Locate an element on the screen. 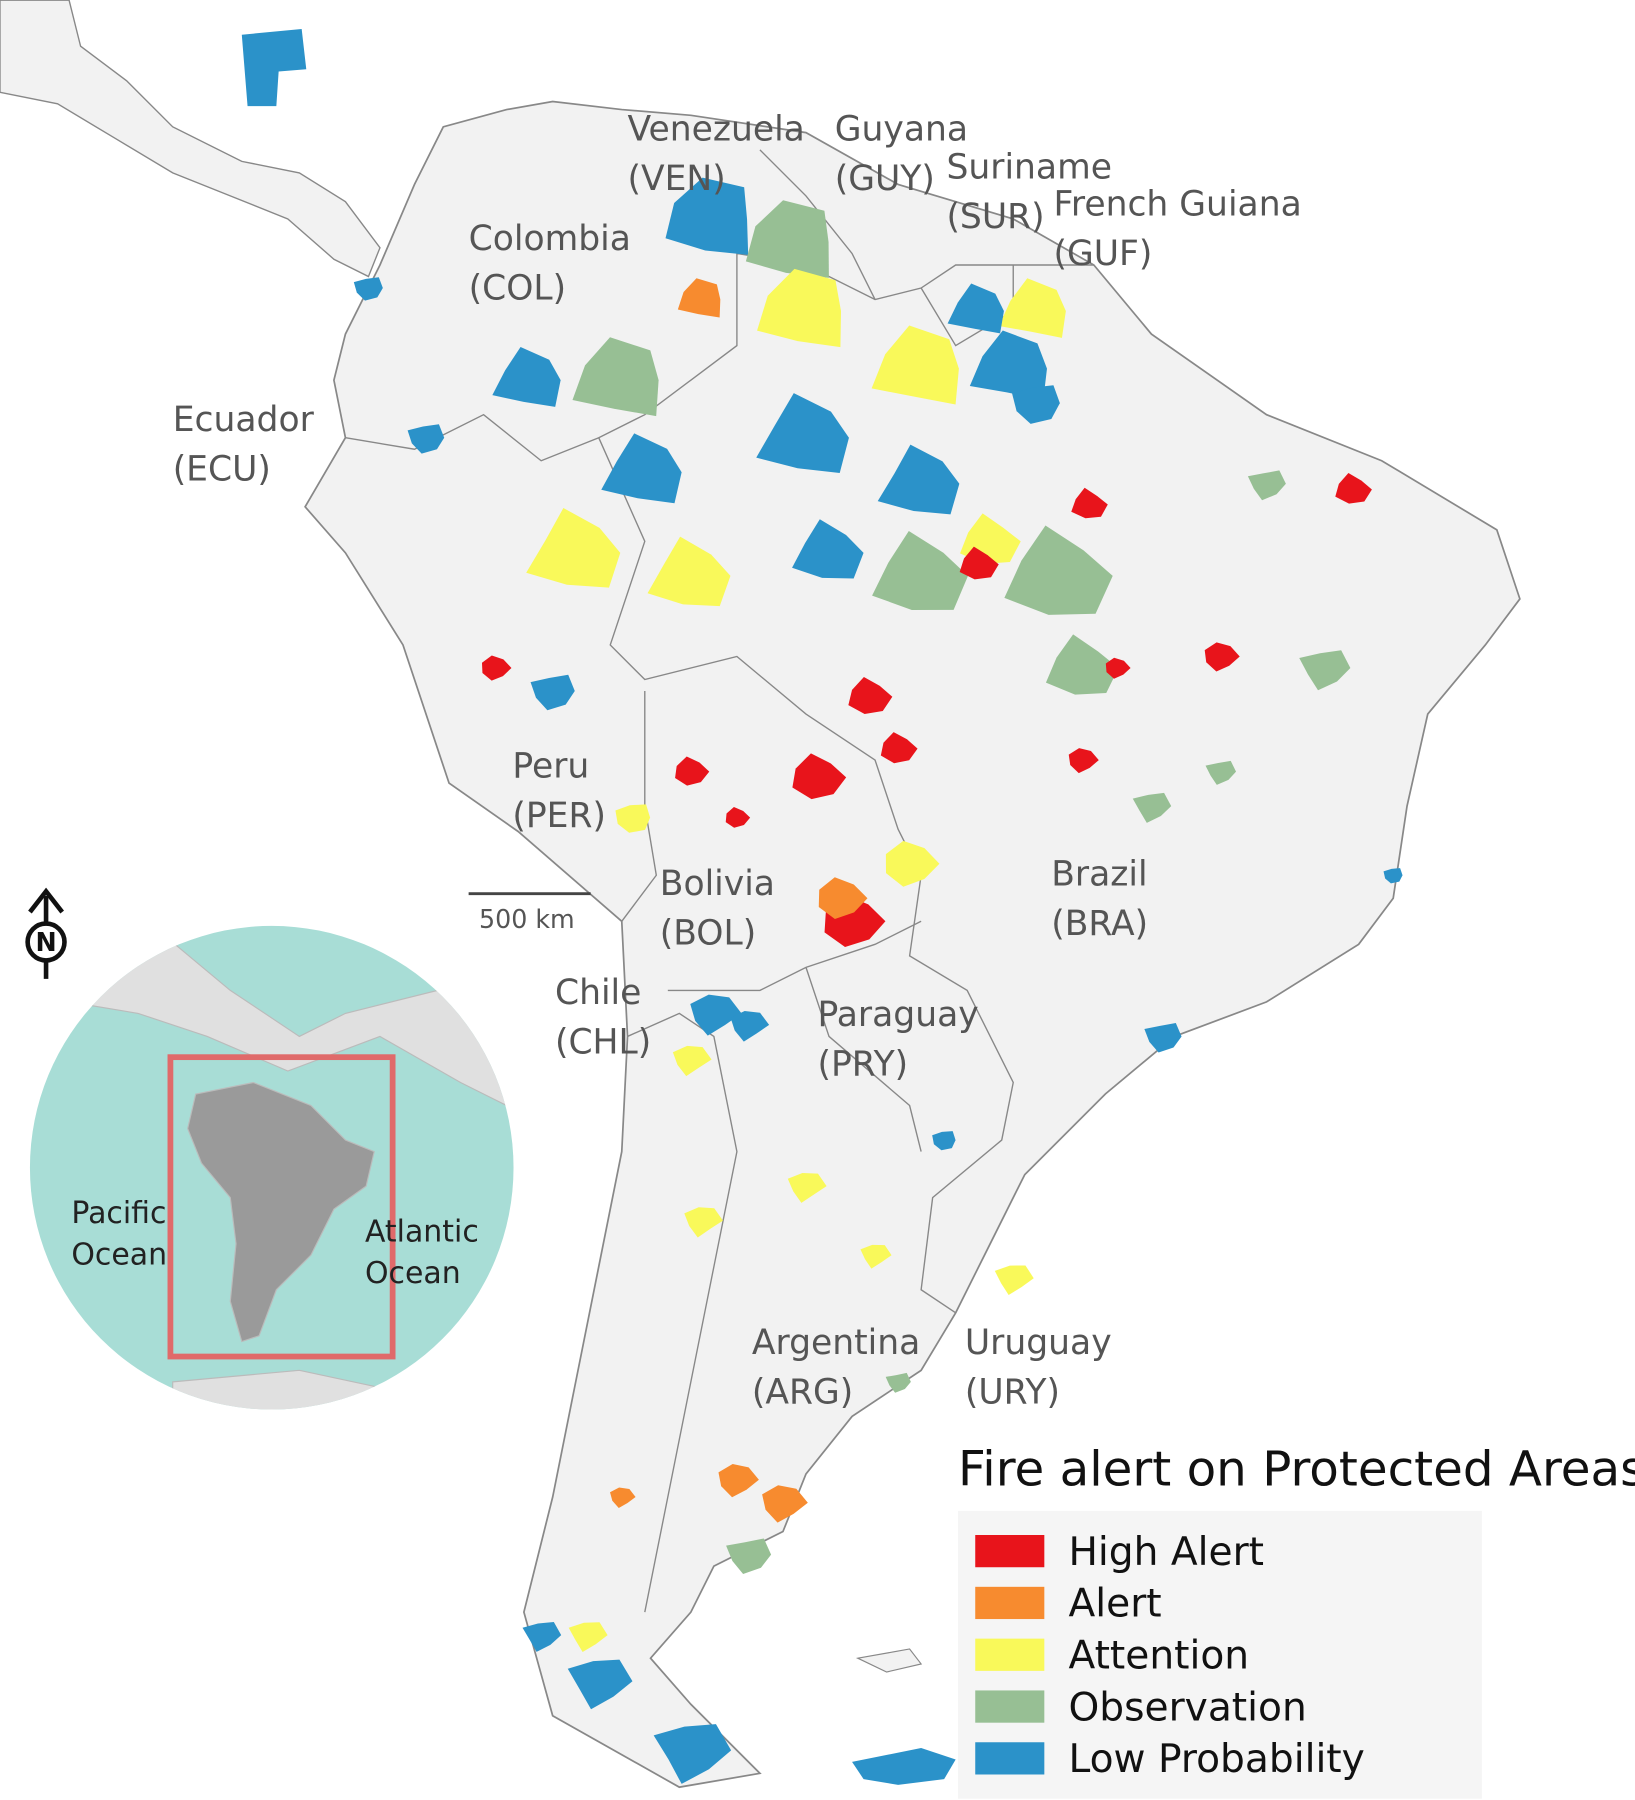  country-name: Guyana is located at coordinates (901, 130).